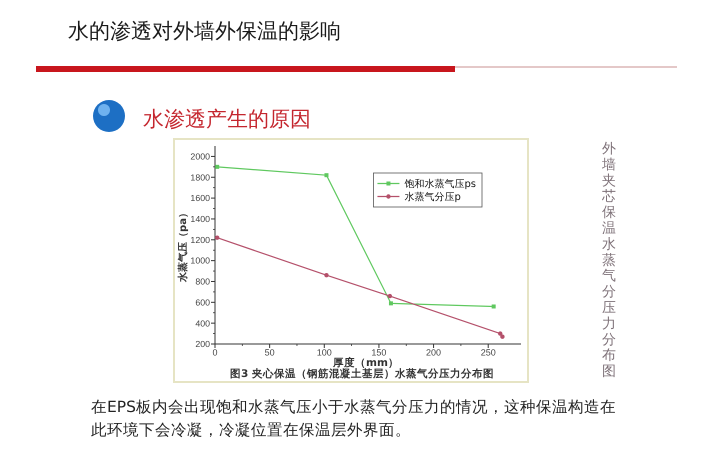 The width and height of the screenshot is (708, 461). I want to click on x-tick-label: 200, so click(434, 353).